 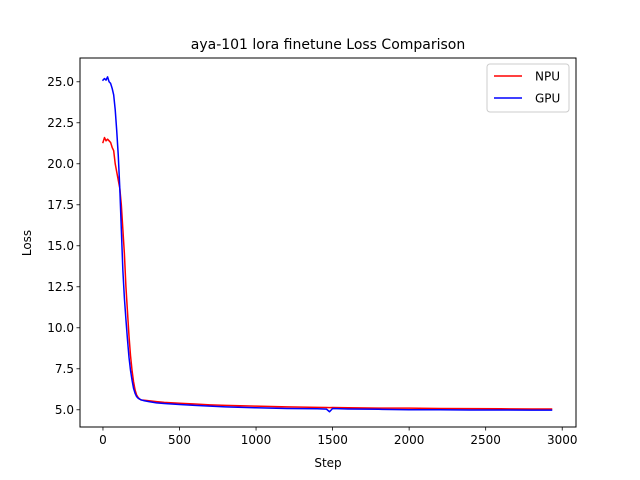 What do you see at coordinates (328, 45) in the screenshot?
I see `chart-title: aya-101 lora finetune Loss Comparison` at bounding box center [328, 45].